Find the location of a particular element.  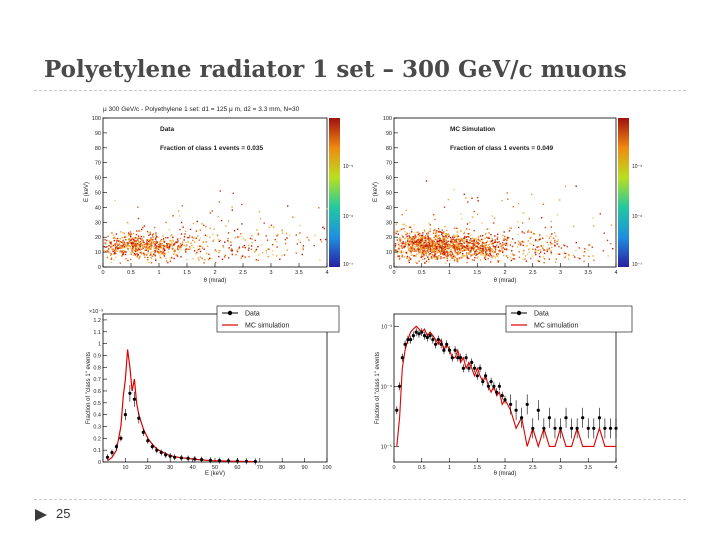

heatmap-mc-label: MC Simulation is located at coordinates (472, 129).